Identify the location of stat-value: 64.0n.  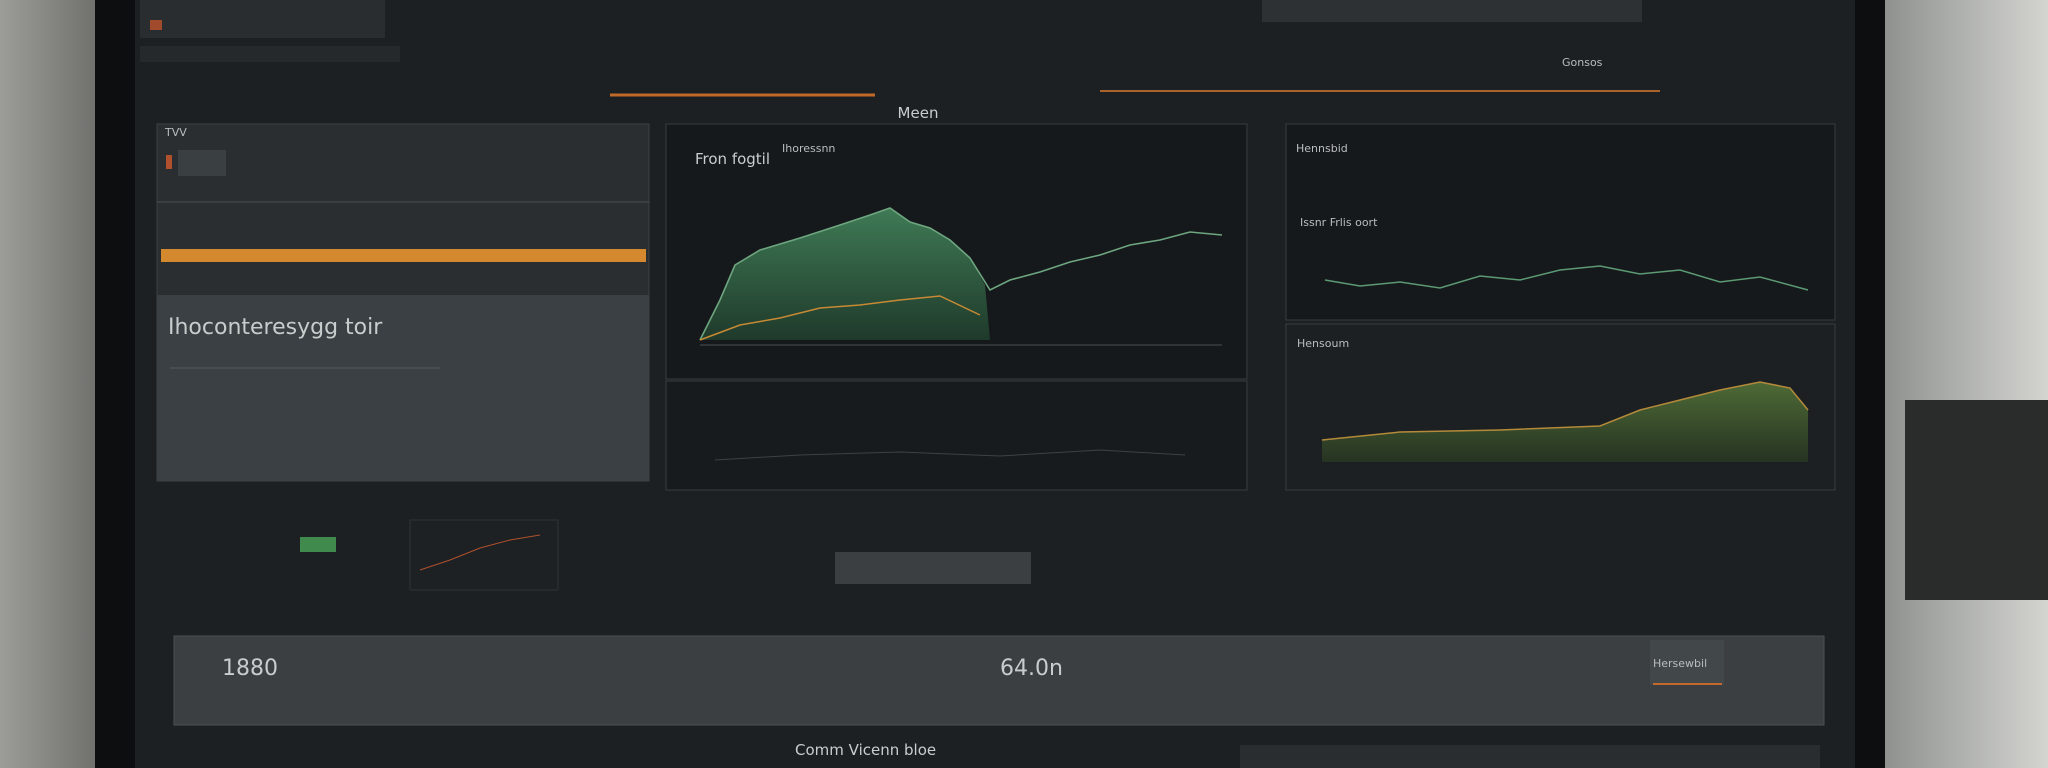
(1031, 668).